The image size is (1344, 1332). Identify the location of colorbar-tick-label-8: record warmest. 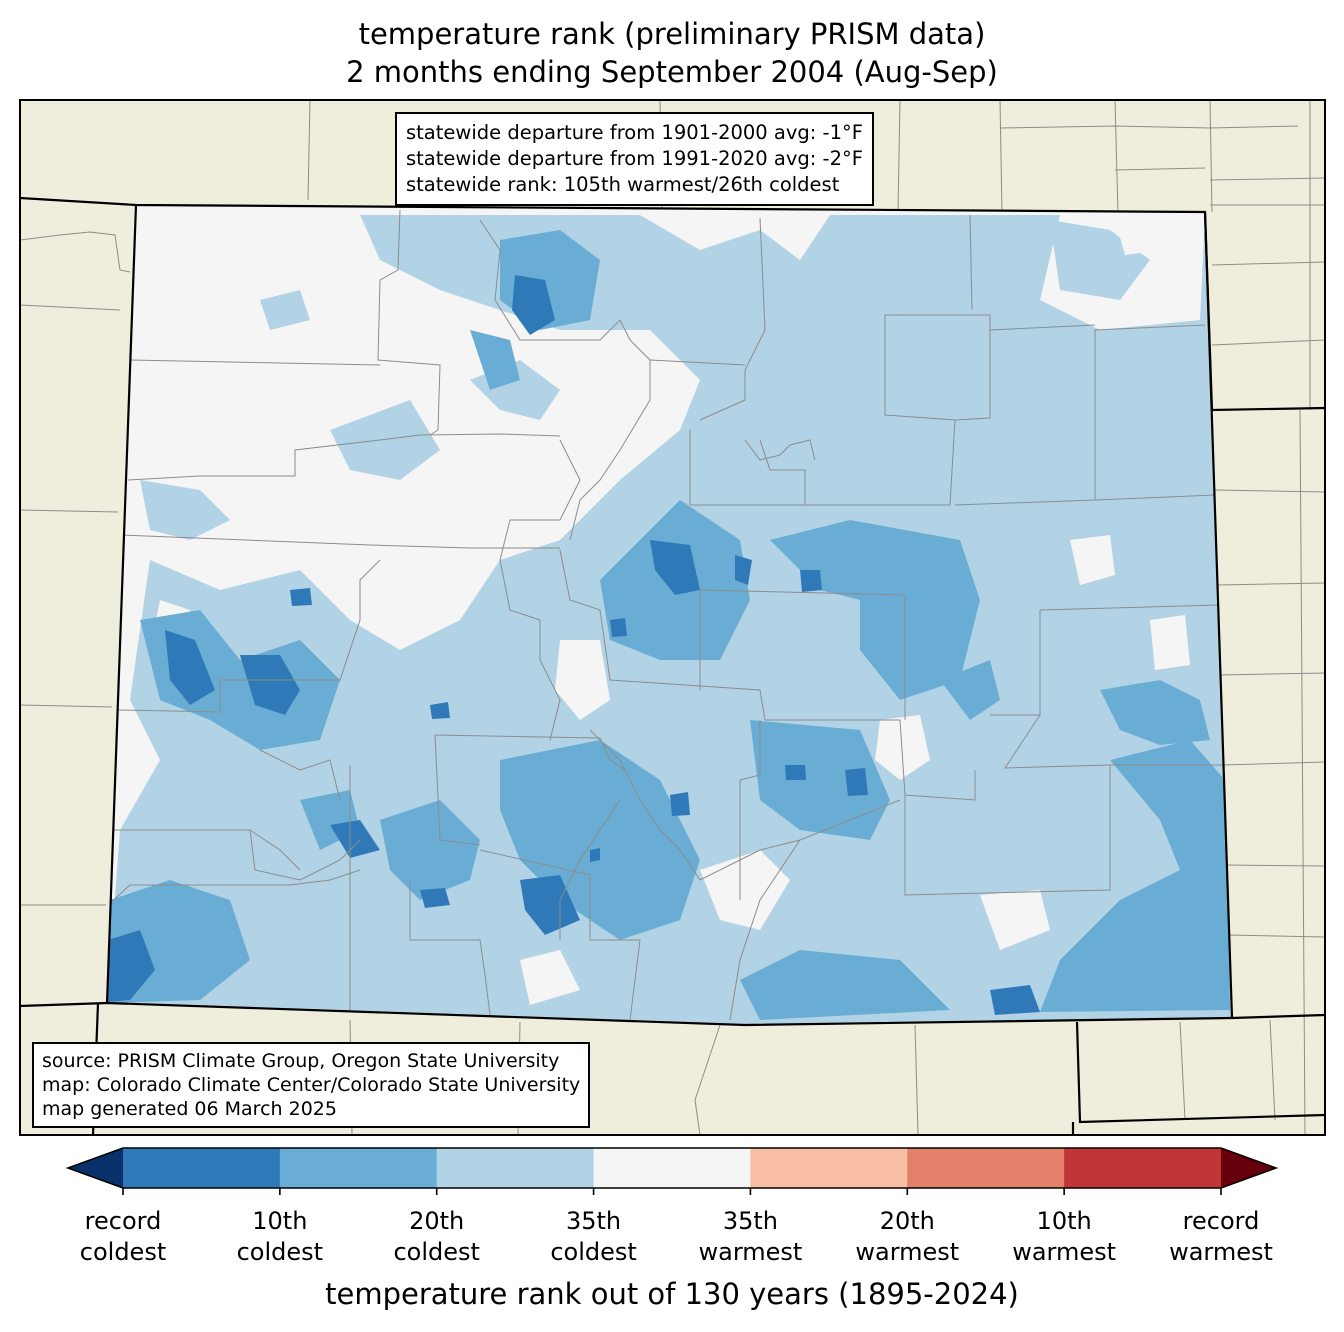
(1221, 1237).